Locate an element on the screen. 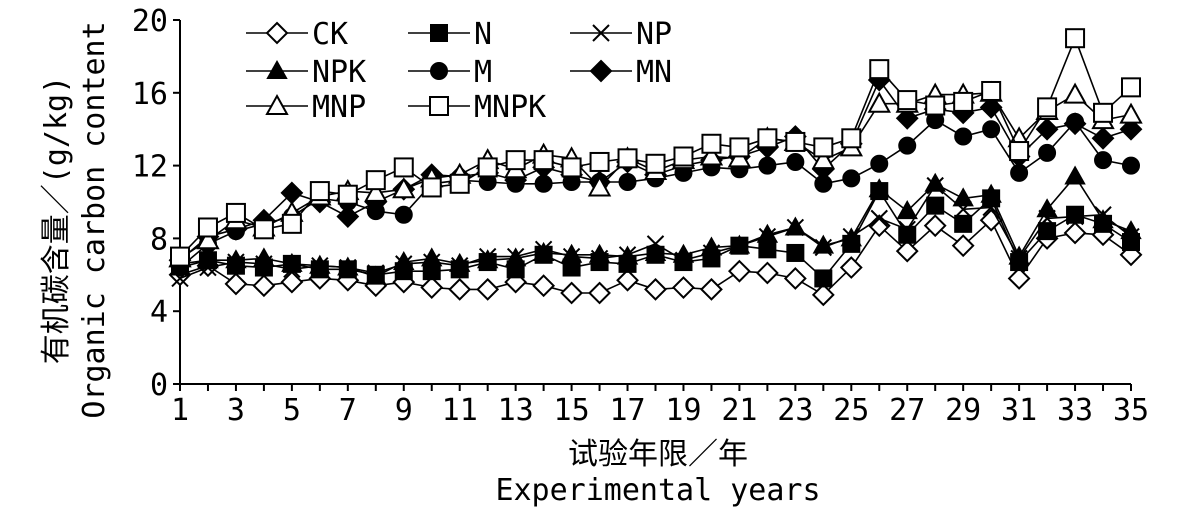 The image size is (1181, 528). x-tick-label: 1 is located at coordinates (180, 410).